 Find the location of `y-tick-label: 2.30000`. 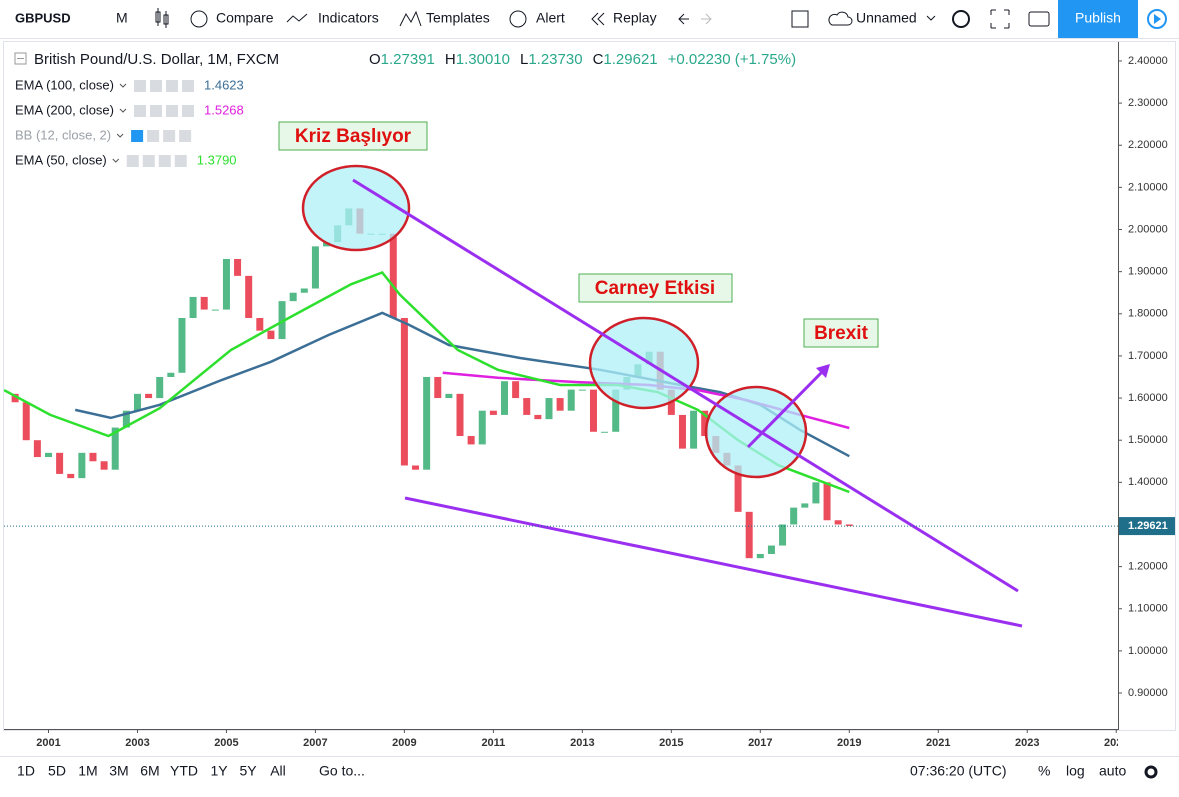

y-tick-label: 2.30000 is located at coordinates (1148, 103).